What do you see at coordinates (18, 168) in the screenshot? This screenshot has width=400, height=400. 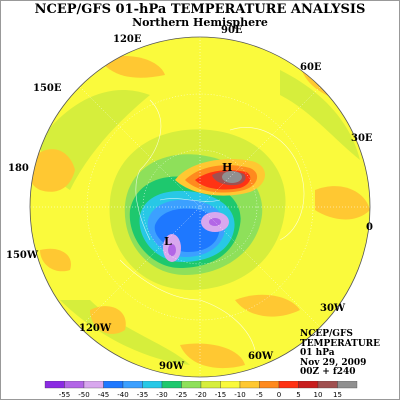 I see `lon-label-180: 180` at bounding box center [18, 168].